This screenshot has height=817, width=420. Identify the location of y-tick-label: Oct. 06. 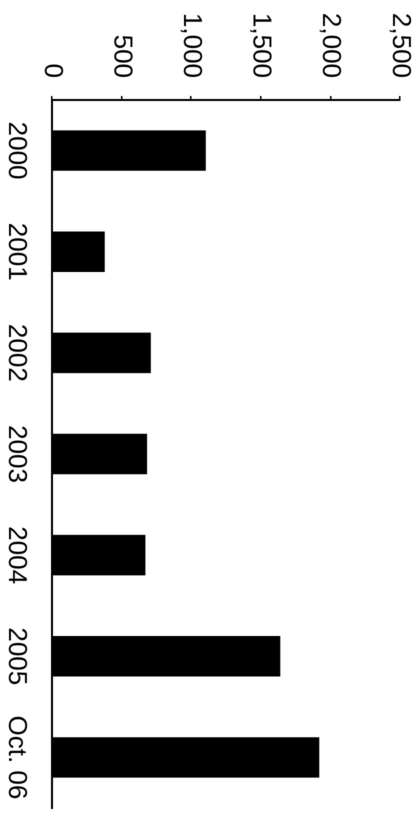
(17, 758).